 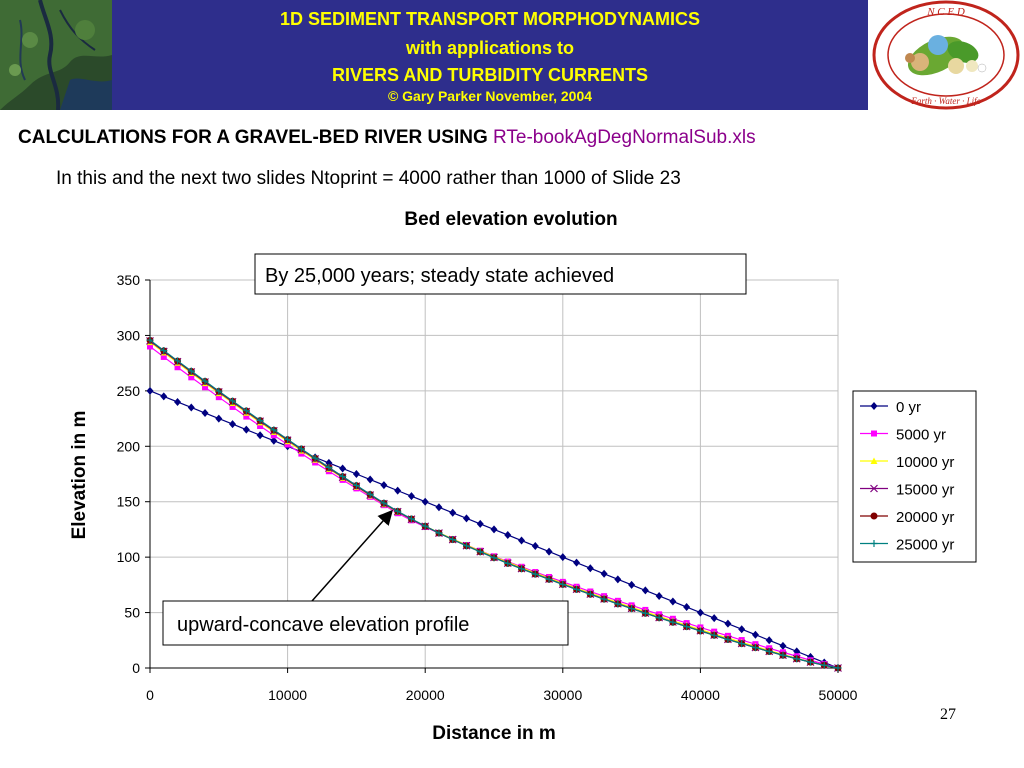 I want to click on x-tick-label: 50000, so click(x=838, y=695).